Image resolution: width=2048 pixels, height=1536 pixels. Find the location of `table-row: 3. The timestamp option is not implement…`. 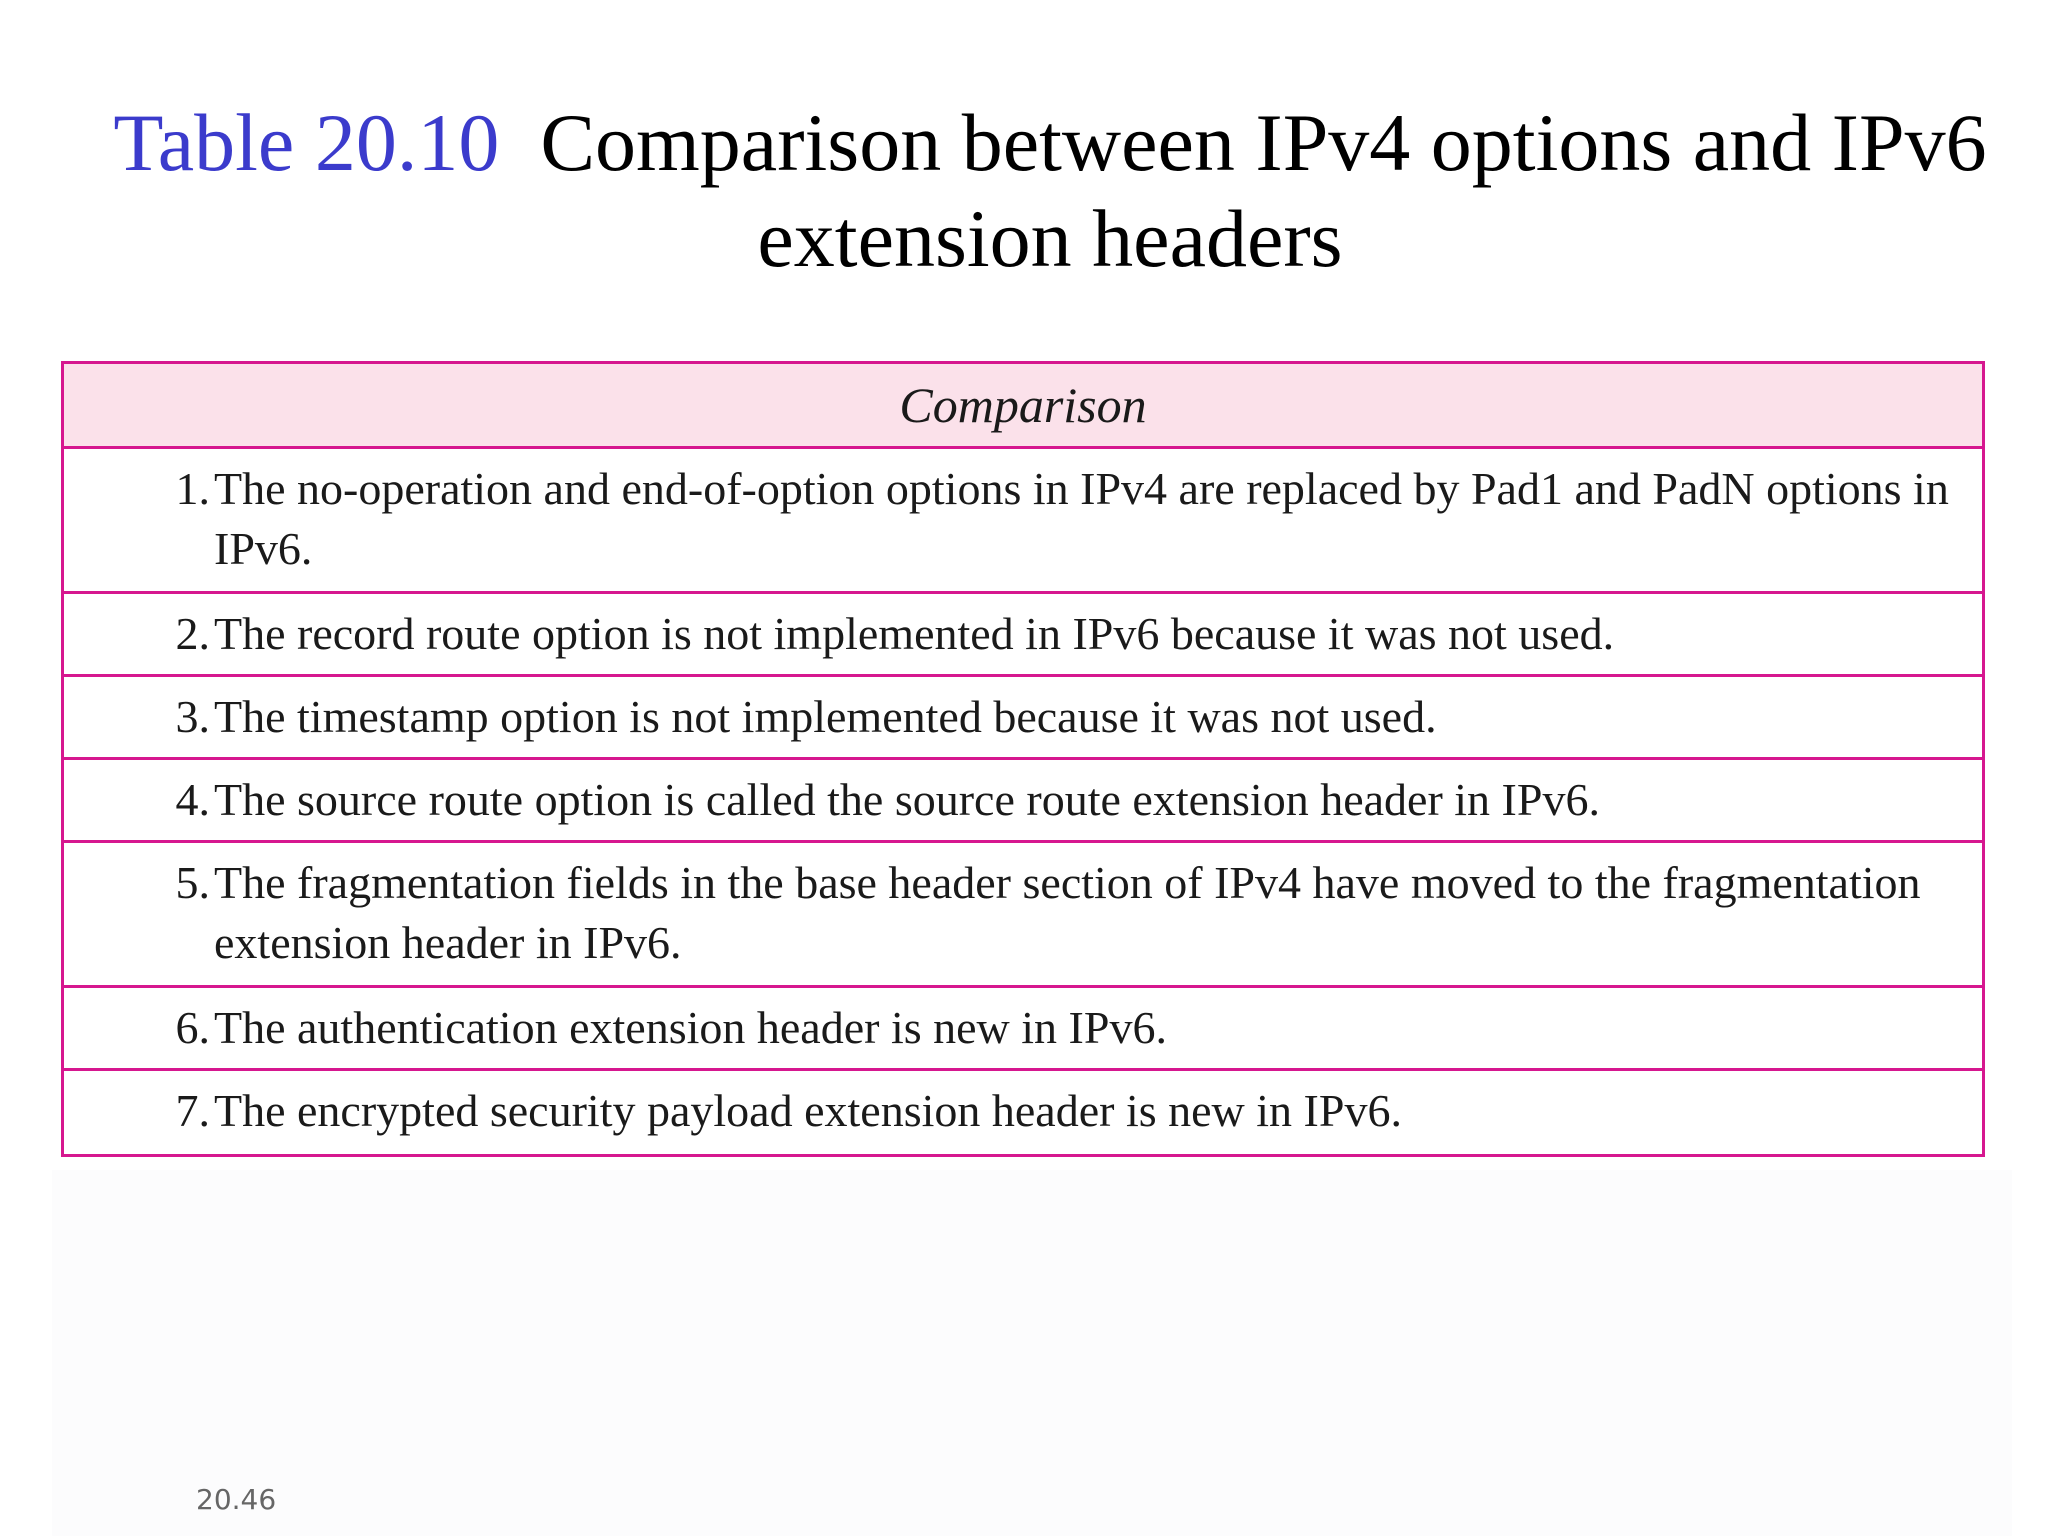

table-row: 3. The timestamp option is not implement… is located at coordinates (1023, 718).